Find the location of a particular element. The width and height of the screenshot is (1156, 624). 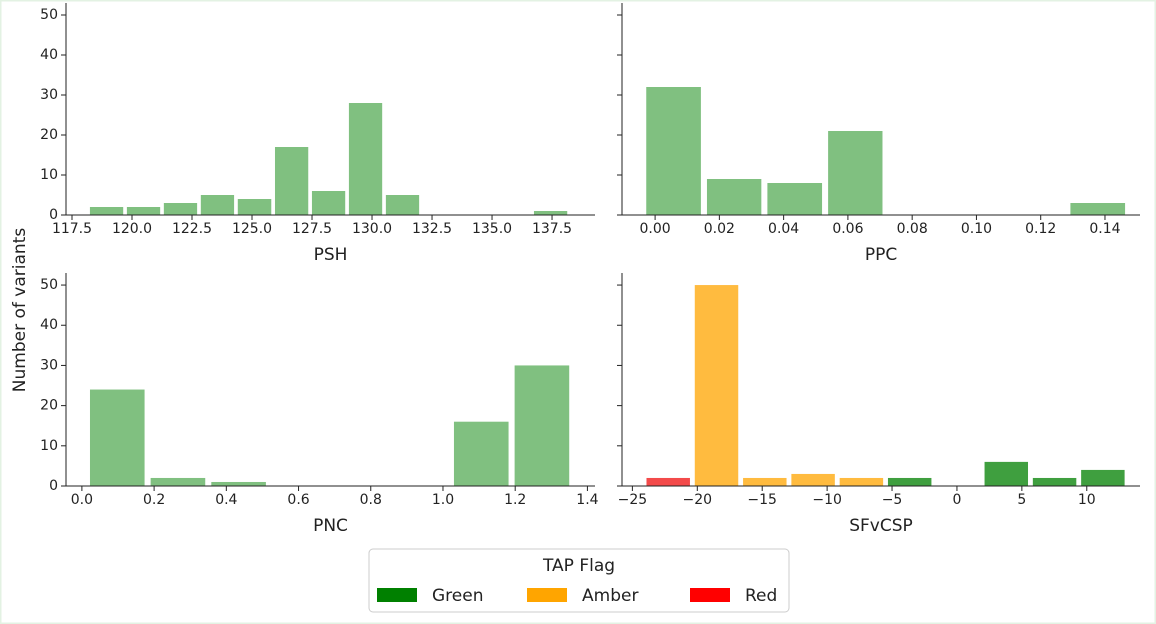

x-axis-label: PNC is located at coordinates (330, 526).